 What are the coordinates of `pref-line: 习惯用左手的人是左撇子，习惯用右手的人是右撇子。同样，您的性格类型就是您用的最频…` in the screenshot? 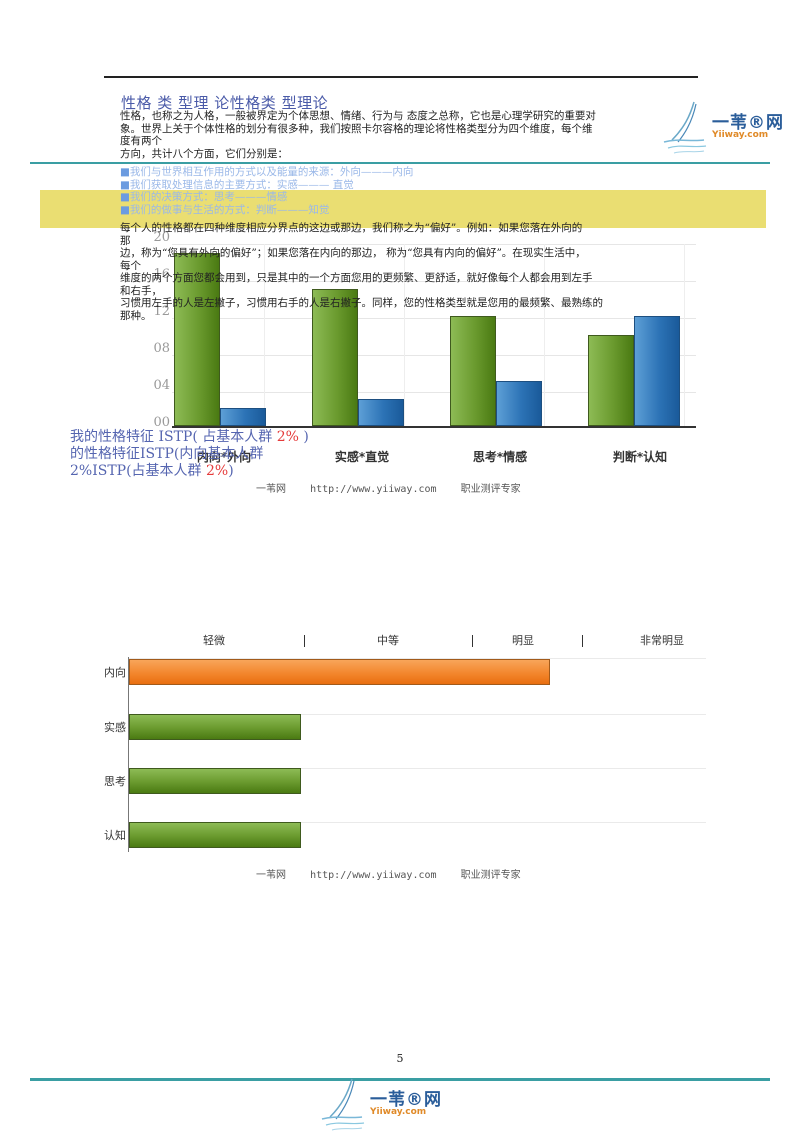 It's located at (361, 303).